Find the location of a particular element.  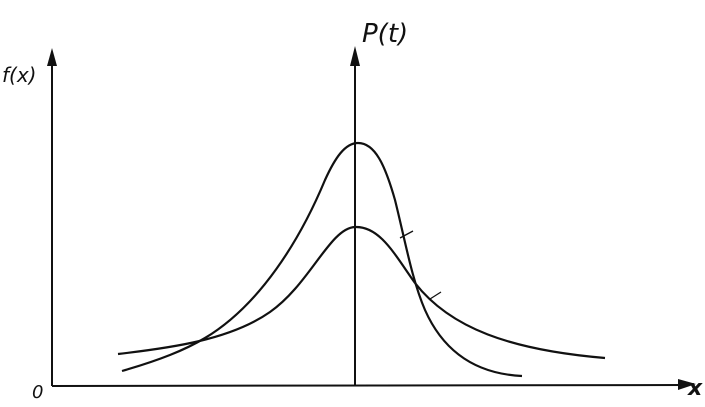

center-axis-label: P(t) is located at coordinates (385, 34).